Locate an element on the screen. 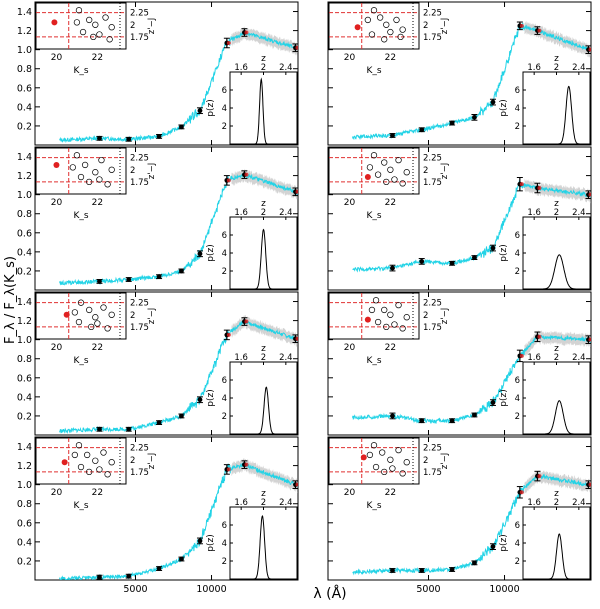 The width and height of the screenshot is (600, 609). y-tick-label: 1.4 is located at coordinates (24, 12).